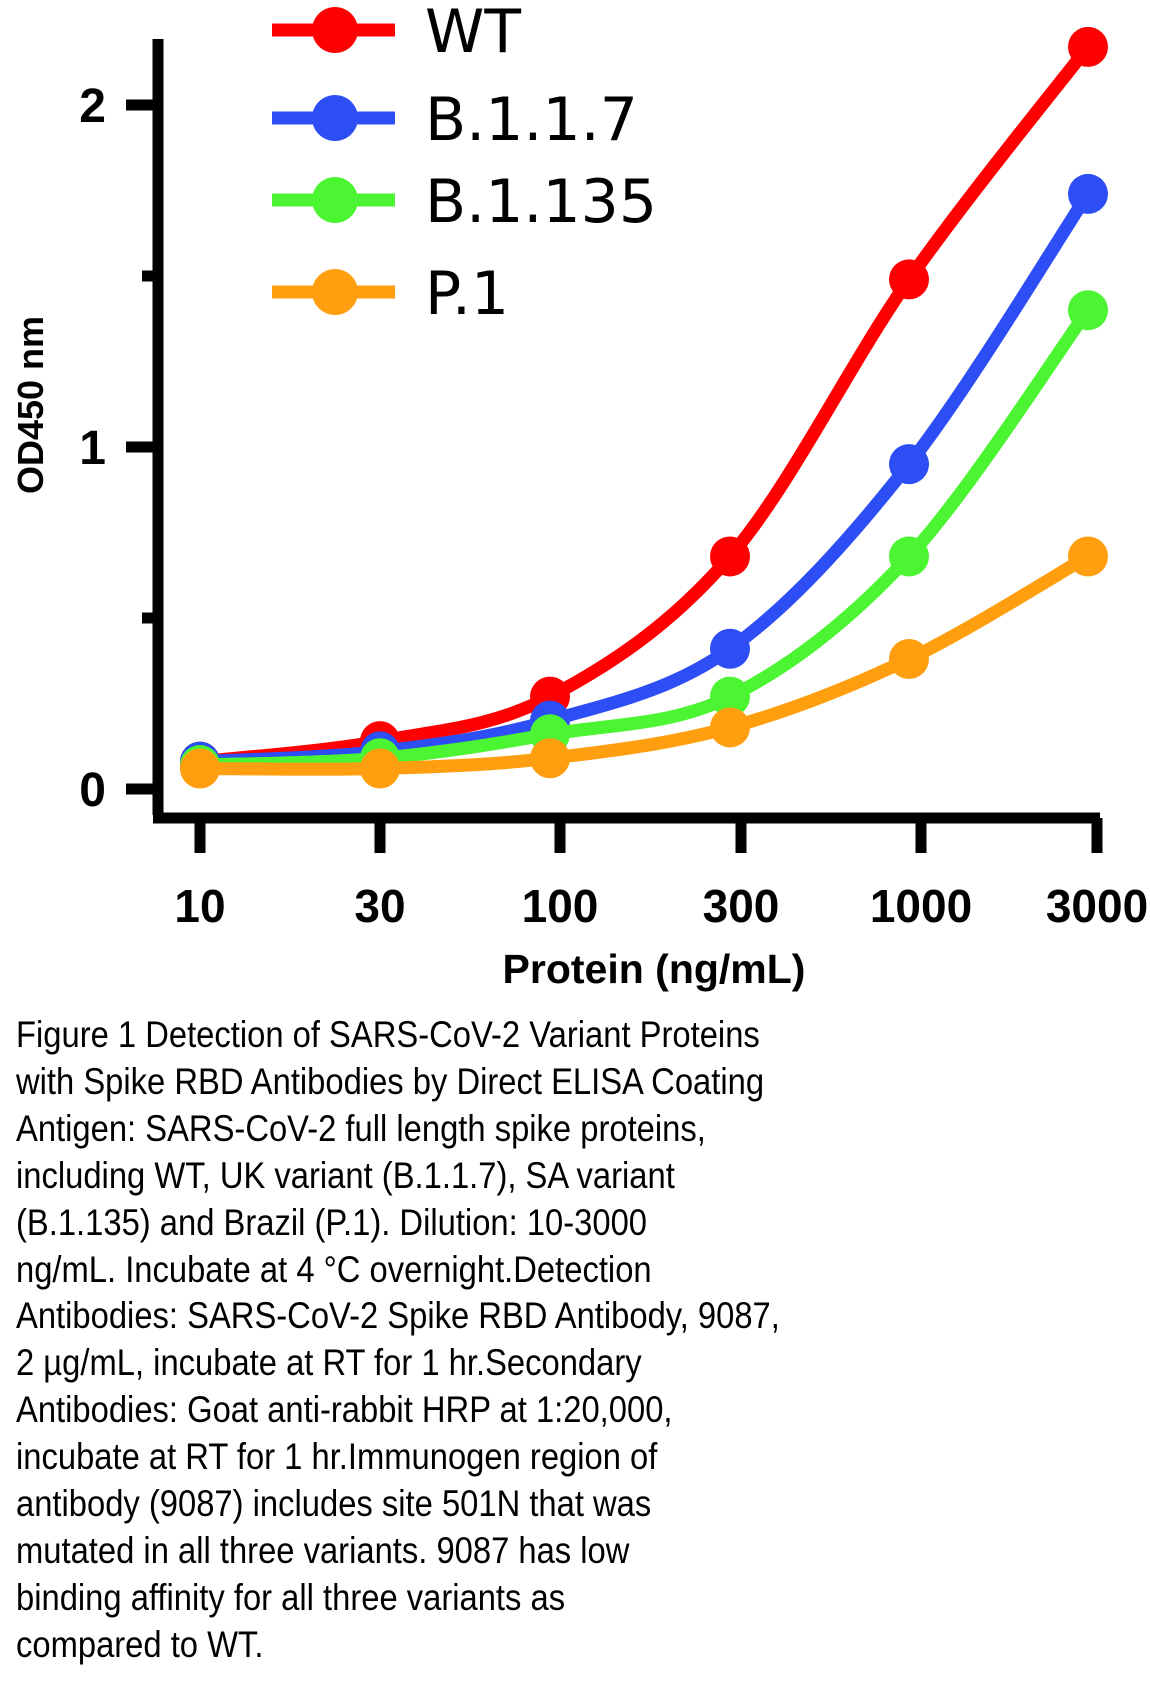 The width and height of the screenshot is (1150, 1686). What do you see at coordinates (473, 33) in the screenshot?
I see `legend-label: WT` at bounding box center [473, 33].